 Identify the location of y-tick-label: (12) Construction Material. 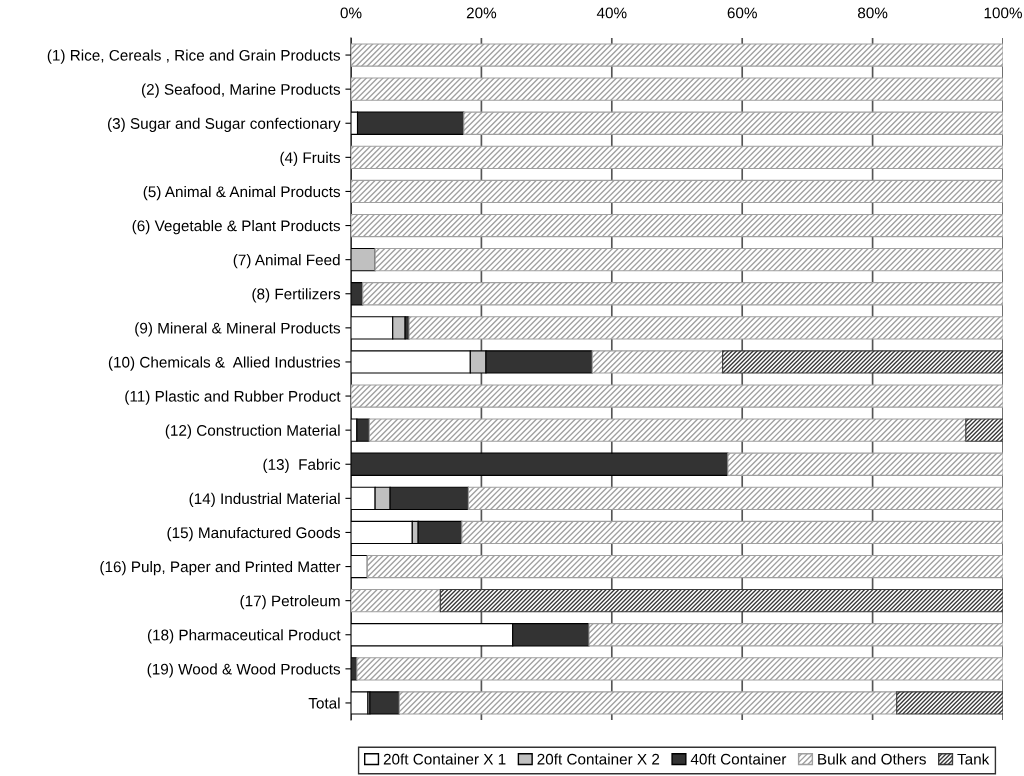
(252, 431).